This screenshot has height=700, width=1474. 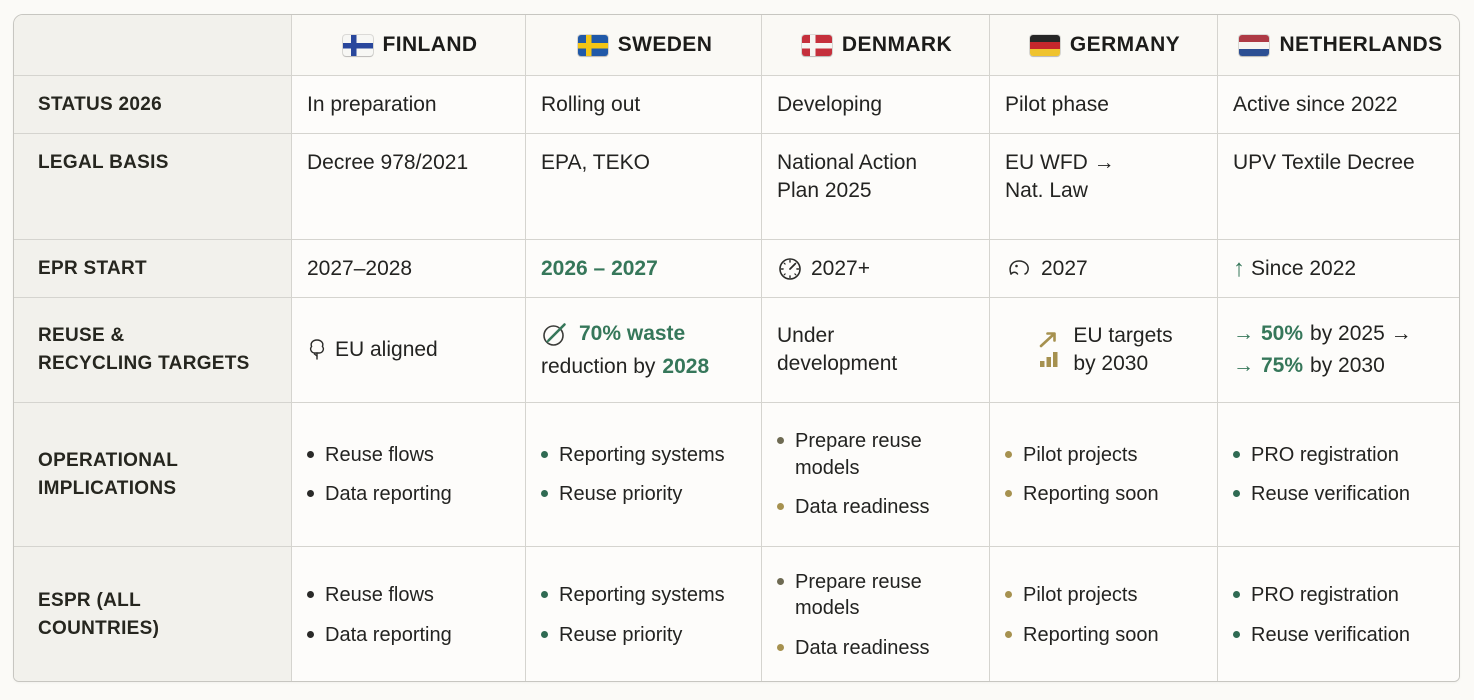 What do you see at coordinates (644, 105) in the screenshot?
I see `cell-status-sweden: Rolling out` at bounding box center [644, 105].